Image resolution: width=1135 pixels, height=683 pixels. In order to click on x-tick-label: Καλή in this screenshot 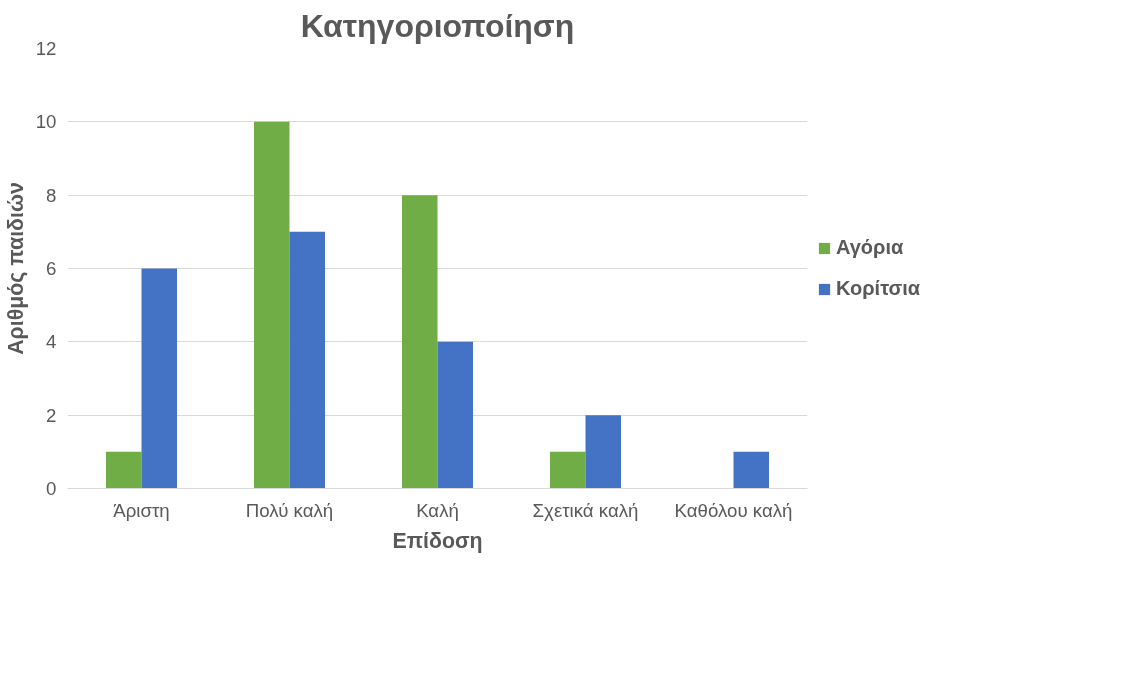, I will do `click(437, 510)`.